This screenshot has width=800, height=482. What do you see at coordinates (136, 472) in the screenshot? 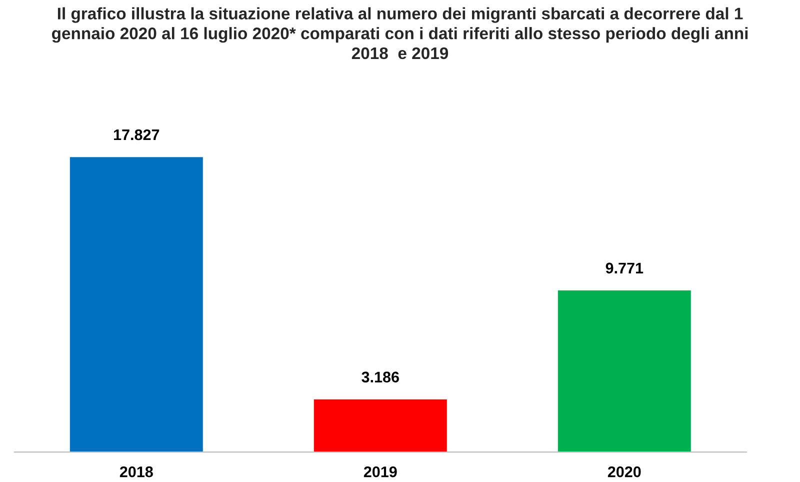
I see `x-tick-label: 2018` at bounding box center [136, 472].